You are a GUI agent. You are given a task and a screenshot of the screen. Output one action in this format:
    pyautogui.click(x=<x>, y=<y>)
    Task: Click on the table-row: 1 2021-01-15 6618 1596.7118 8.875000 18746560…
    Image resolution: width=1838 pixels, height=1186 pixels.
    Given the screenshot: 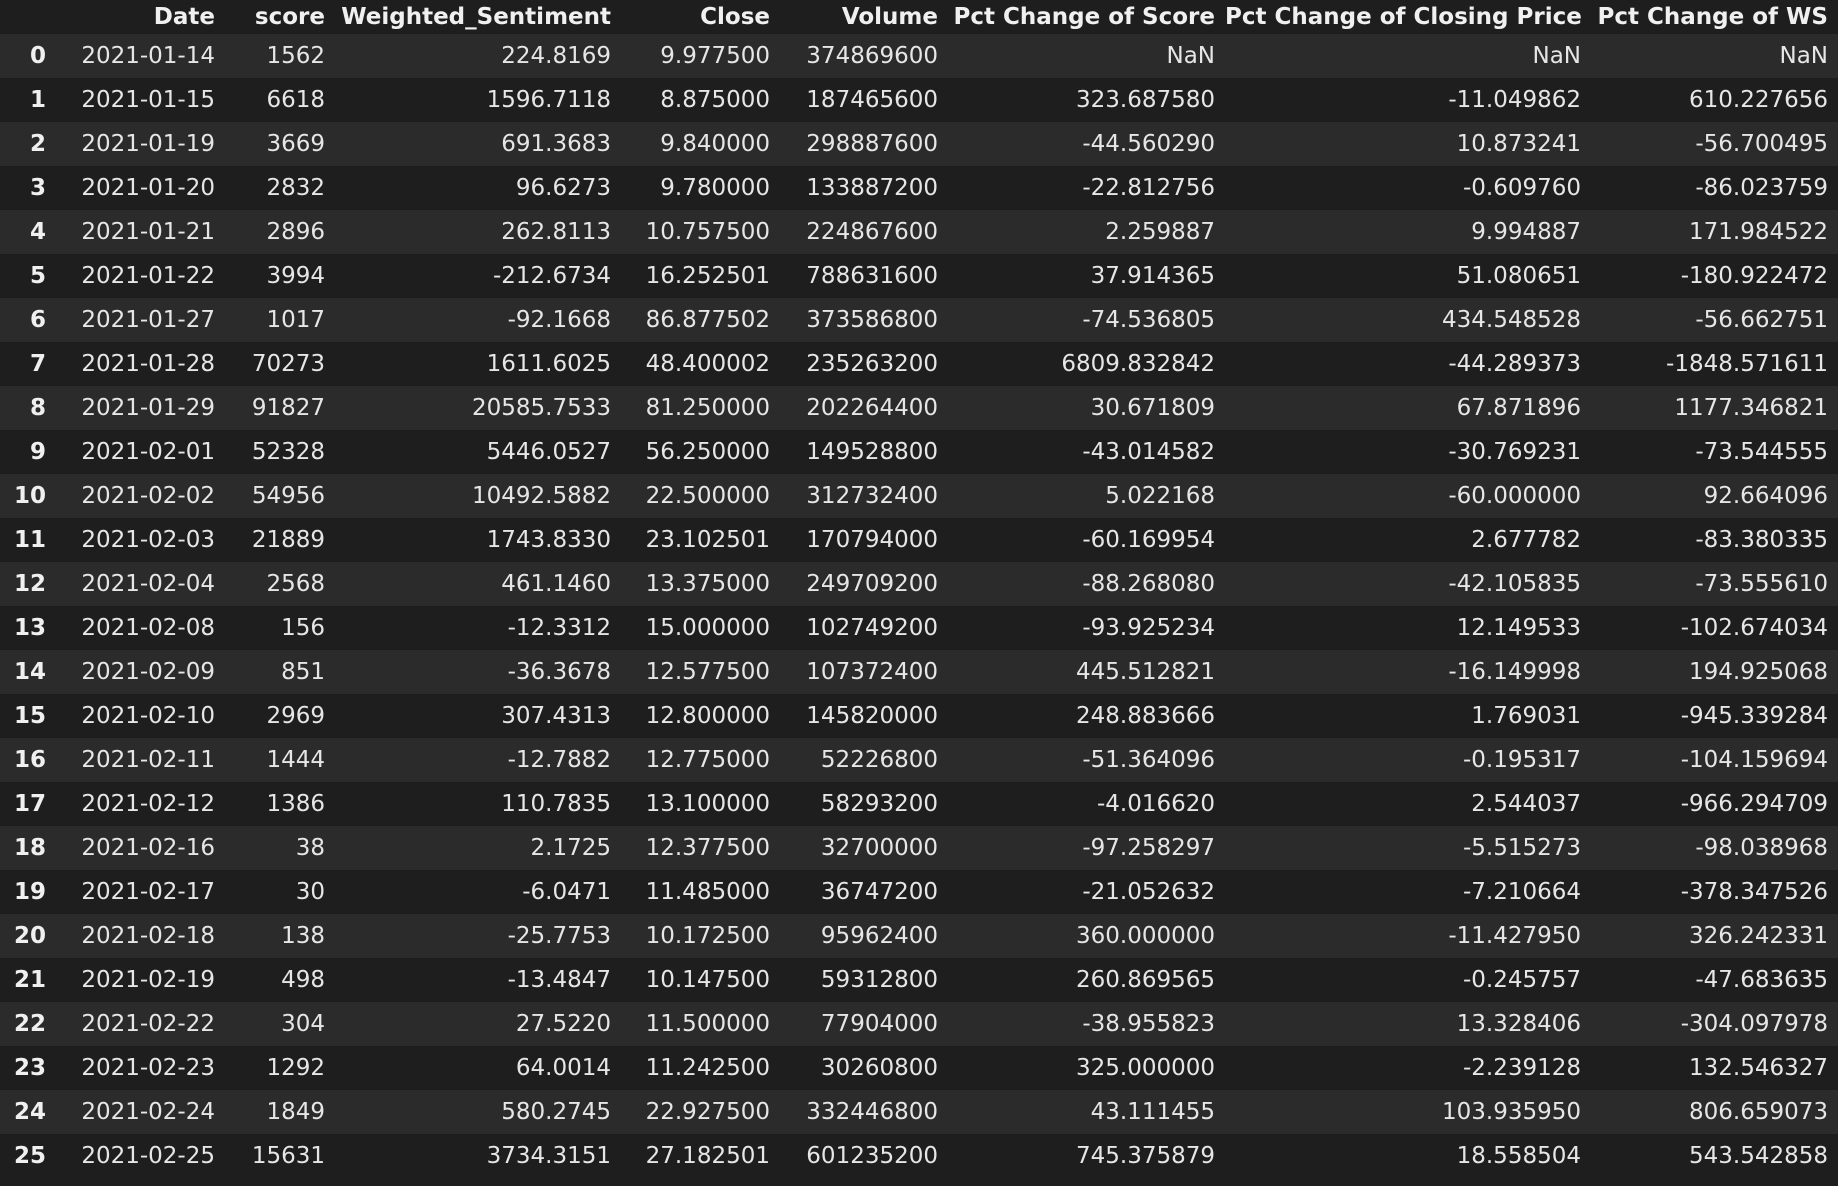 What is the action you would take?
    pyautogui.click(x=919, y=100)
    